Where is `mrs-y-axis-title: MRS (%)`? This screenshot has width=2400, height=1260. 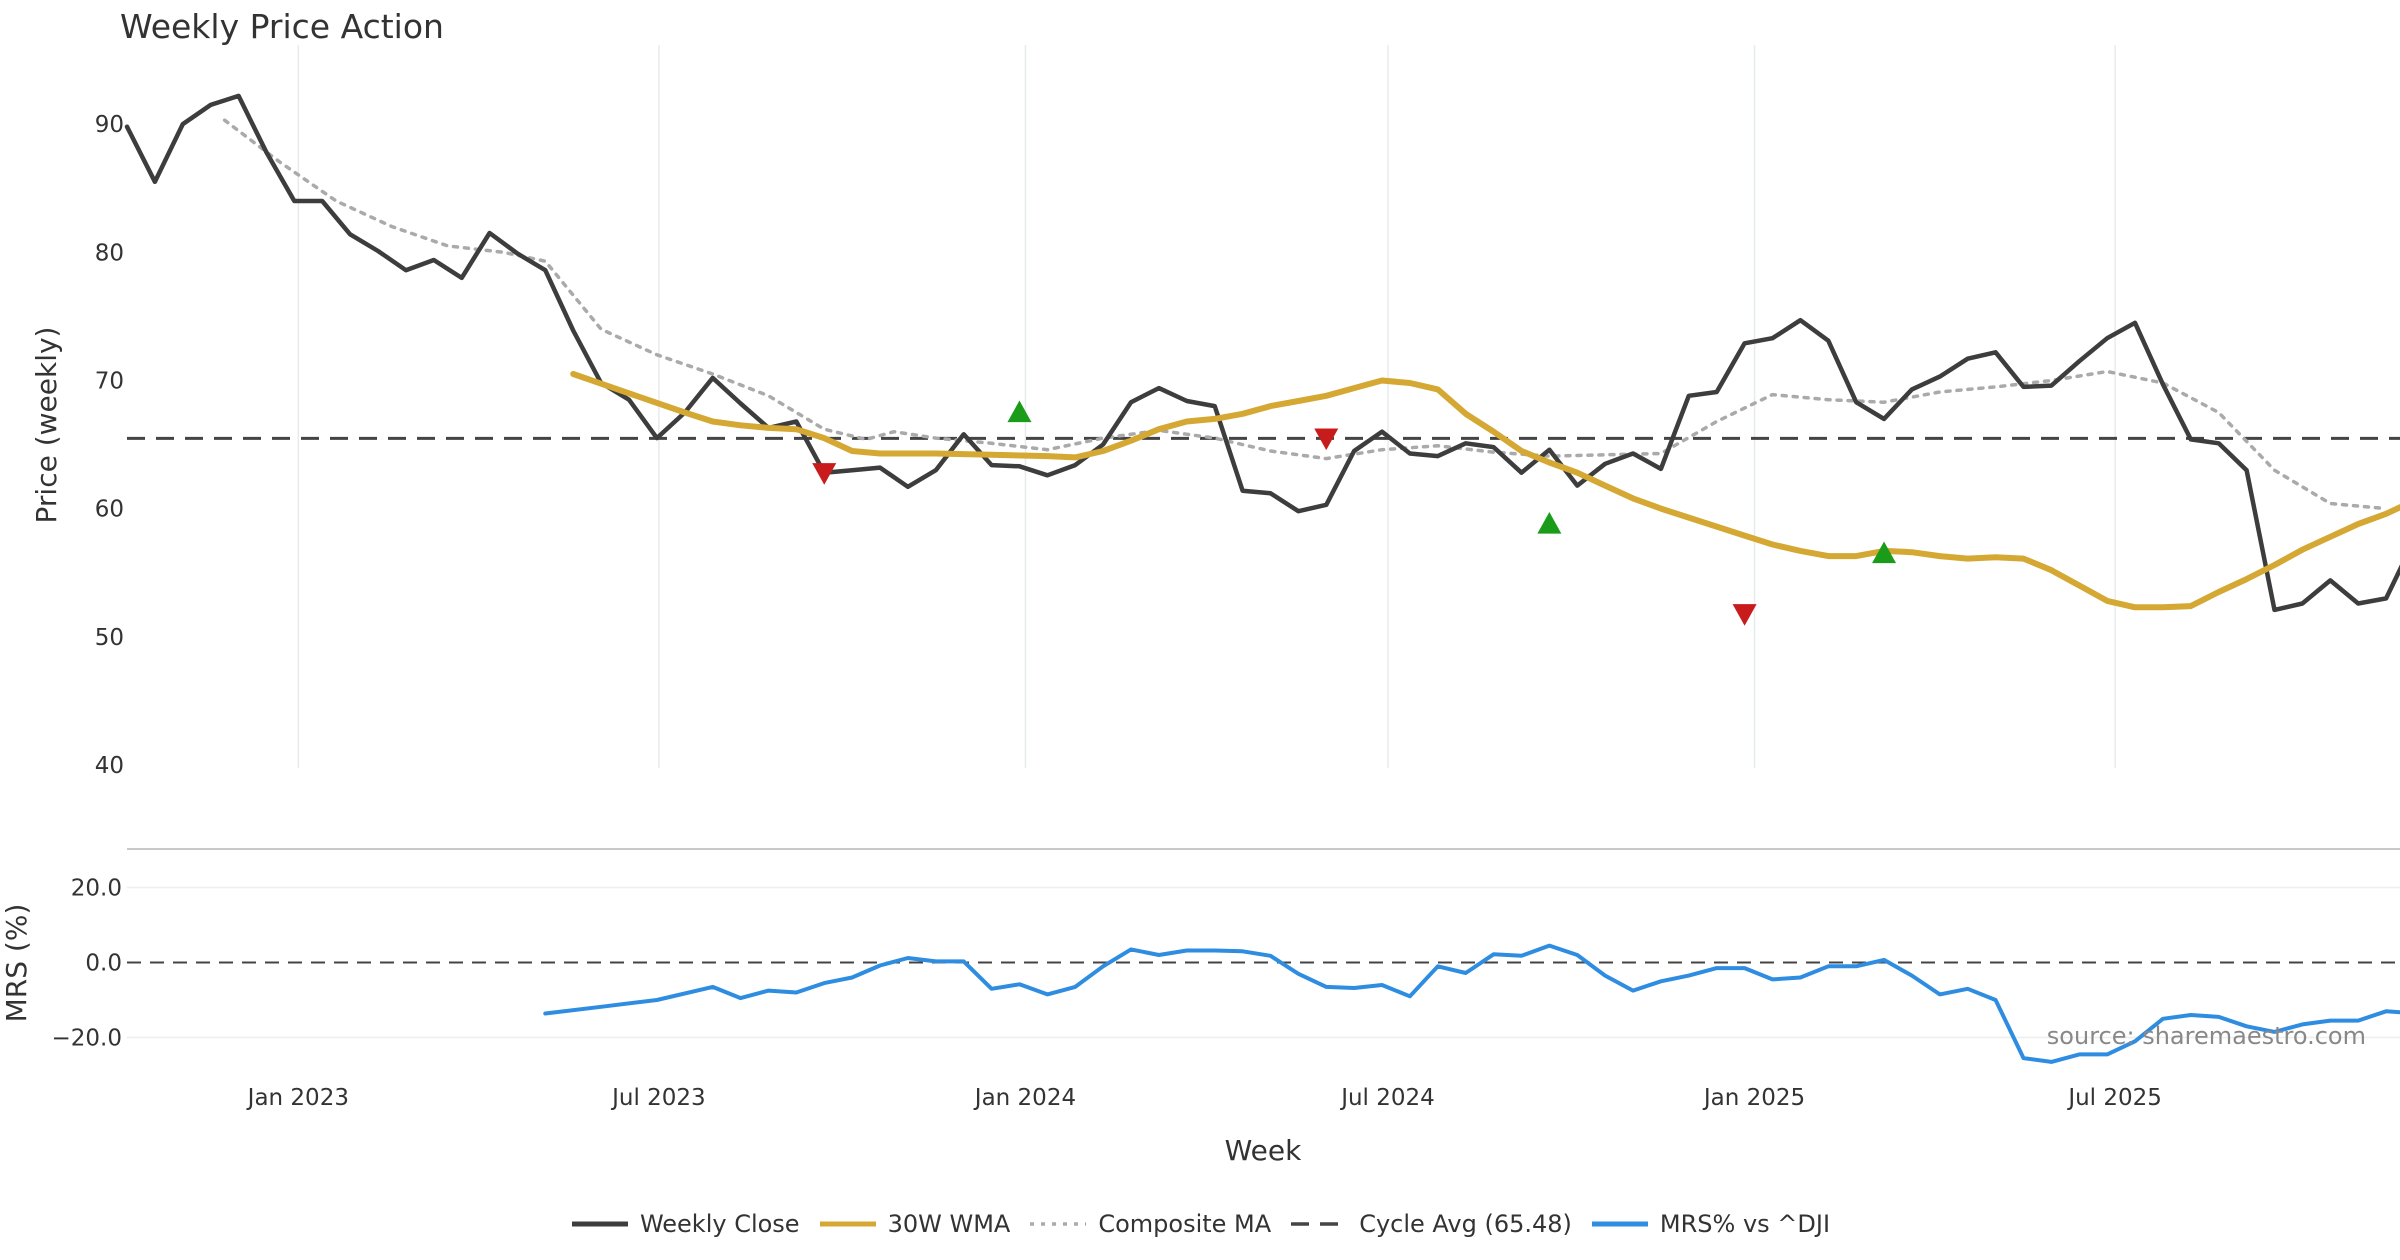 mrs-y-axis-title: MRS (%) is located at coordinates (16, 963).